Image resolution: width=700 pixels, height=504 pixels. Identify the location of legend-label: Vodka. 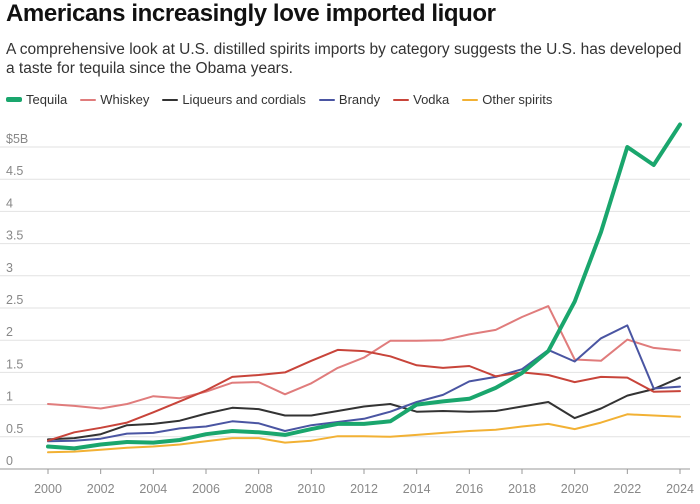
(431, 99).